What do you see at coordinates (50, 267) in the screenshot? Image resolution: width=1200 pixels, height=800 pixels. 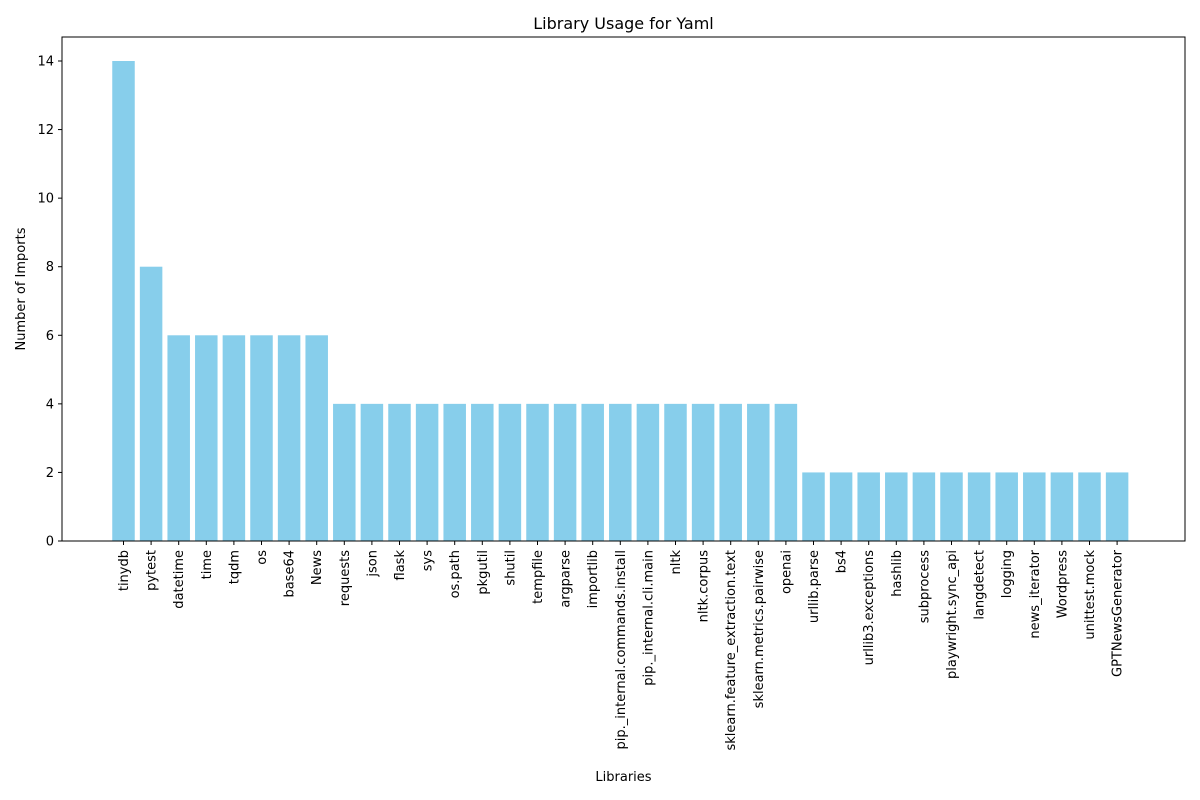 I see `y-tick-label-4: 8` at bounding box center [50, 267].